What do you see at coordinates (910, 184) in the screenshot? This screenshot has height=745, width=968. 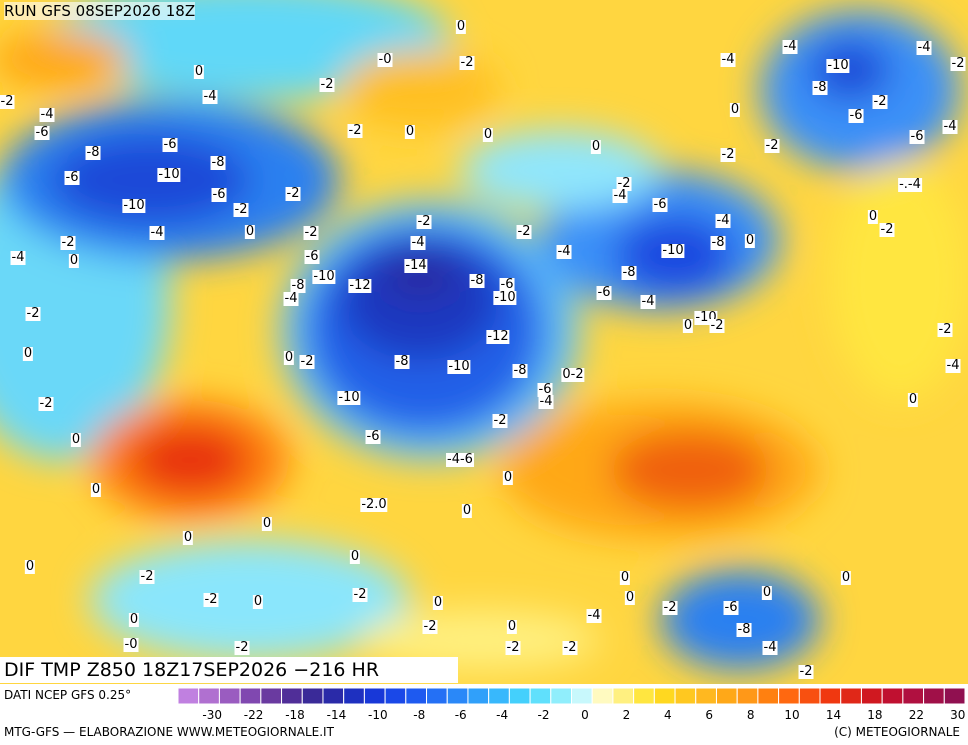 I see `contour-label: -.-4` at bounding box center [910, 184].